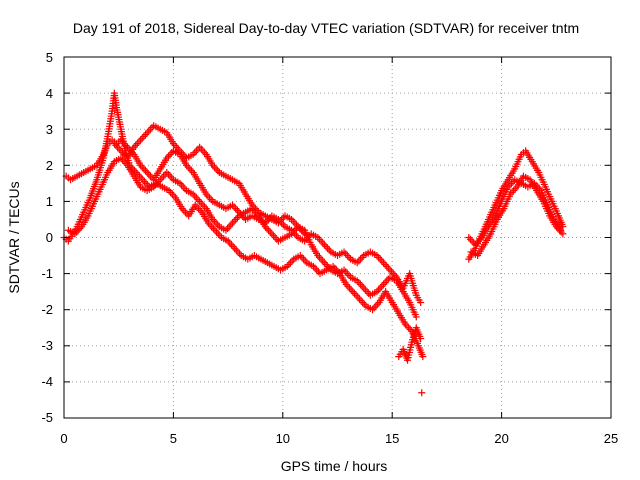  I want to click on y-tick-label: 0, so click(49, 237).